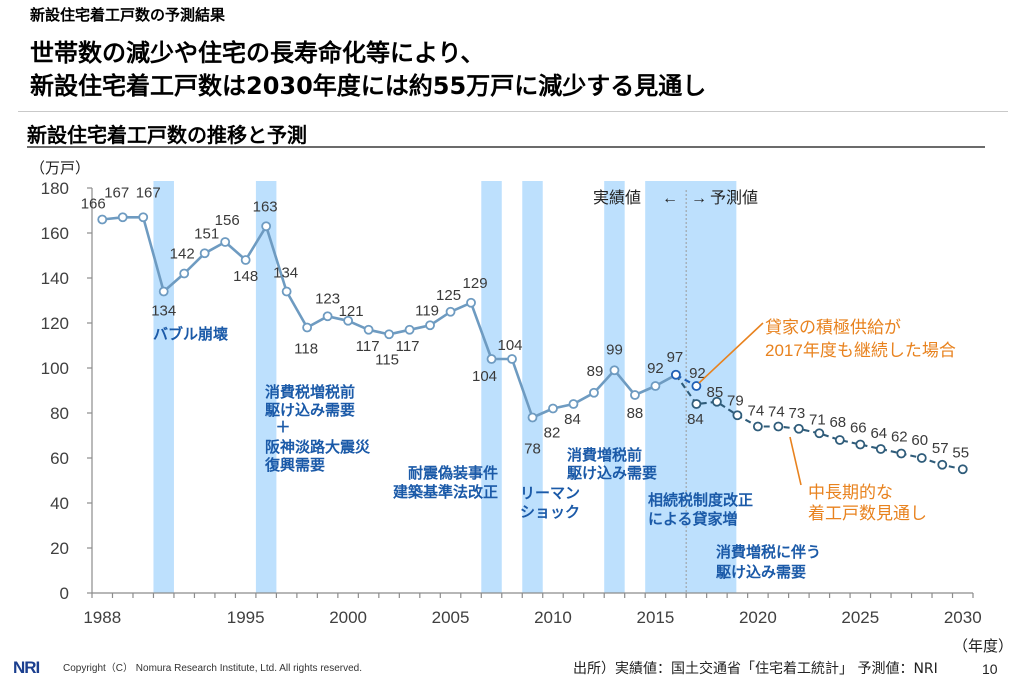 The height and width of the screenshot is (688, 1024). What do you see at coordinates (513, 111) in the screenshot?
I see `header-divider` at bounding box center [513, 111].